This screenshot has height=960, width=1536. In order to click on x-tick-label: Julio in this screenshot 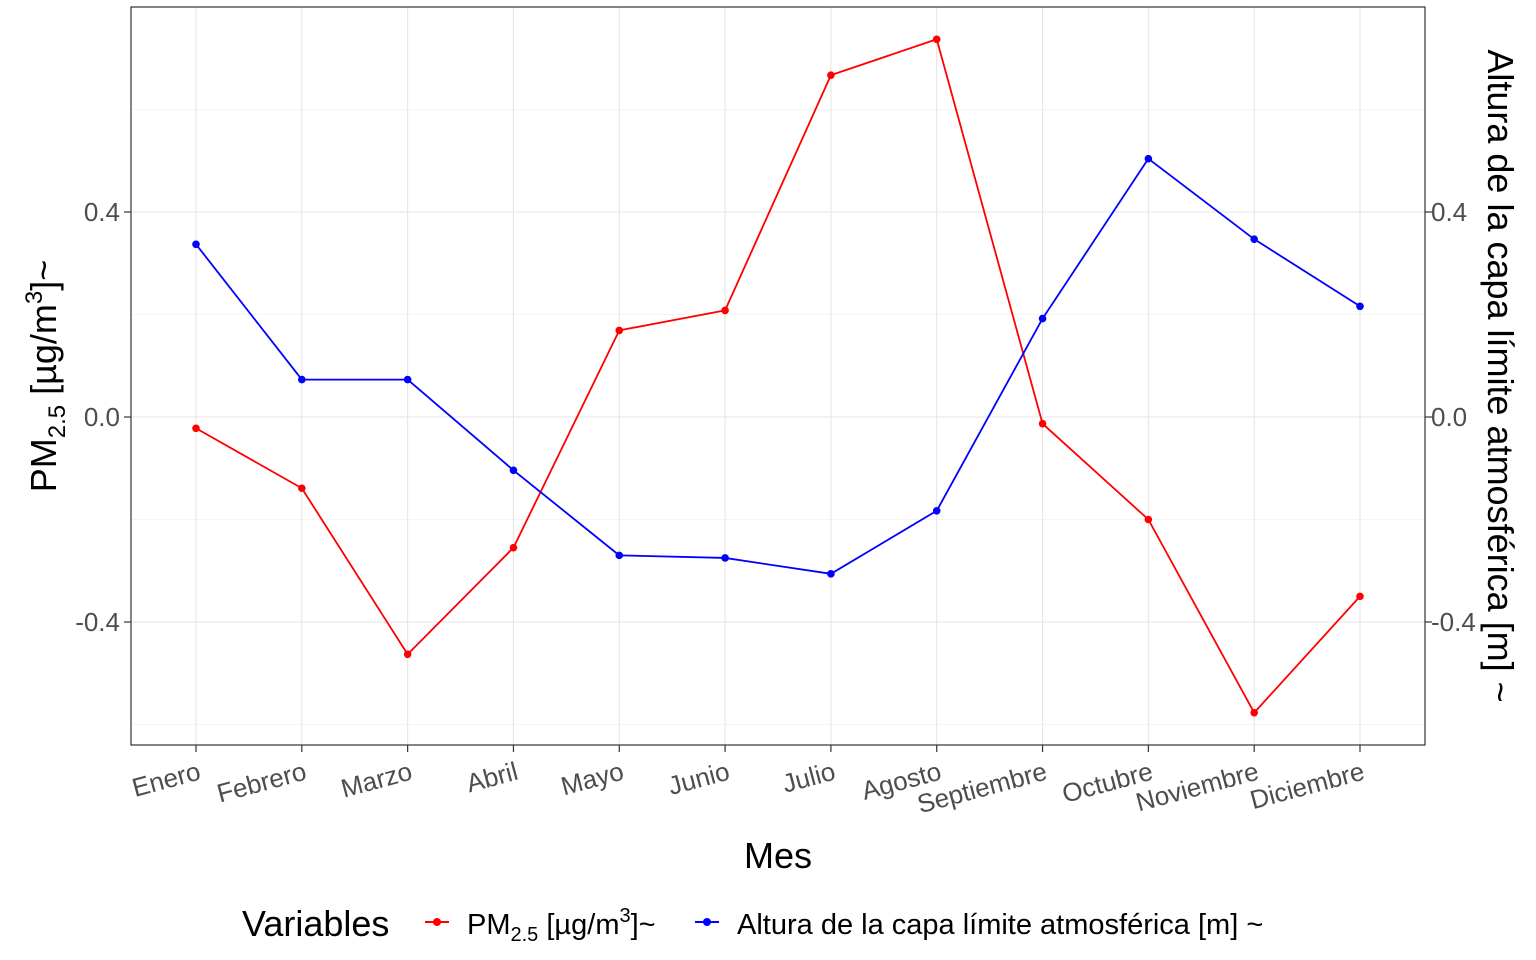, I will do `click(808, 777)`.